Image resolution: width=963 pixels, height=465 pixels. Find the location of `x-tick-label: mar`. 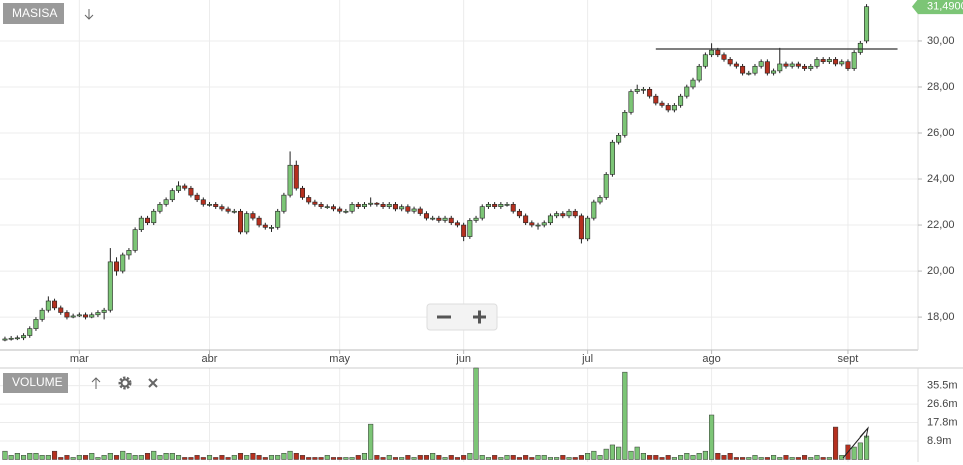

x-tick-label: mar is located at coordinates (79, 359).